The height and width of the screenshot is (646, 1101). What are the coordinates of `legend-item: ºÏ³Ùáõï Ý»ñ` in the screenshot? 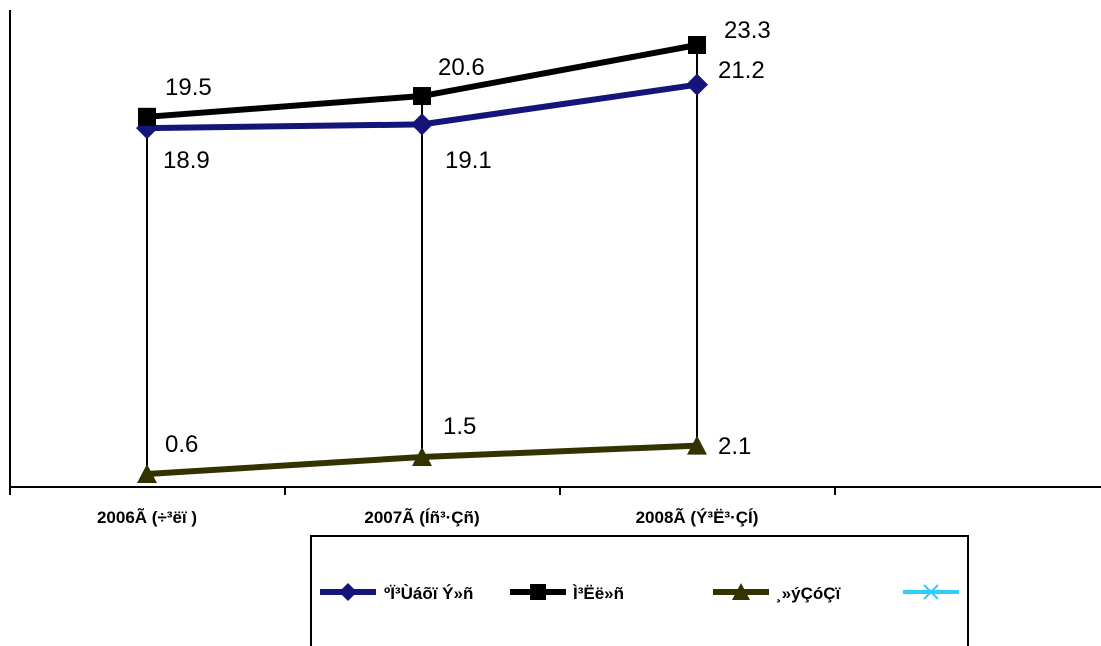 It's located at (396, 593).